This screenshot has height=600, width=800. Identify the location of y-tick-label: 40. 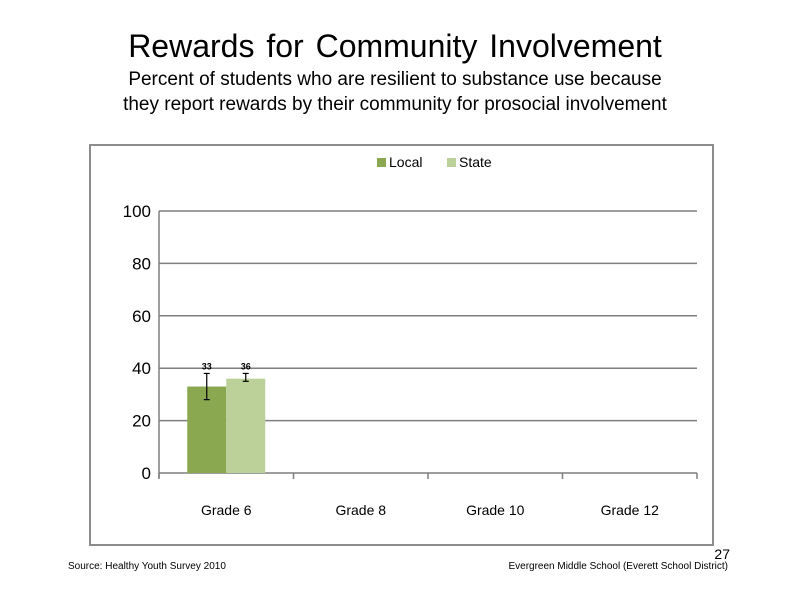
(141, 368).